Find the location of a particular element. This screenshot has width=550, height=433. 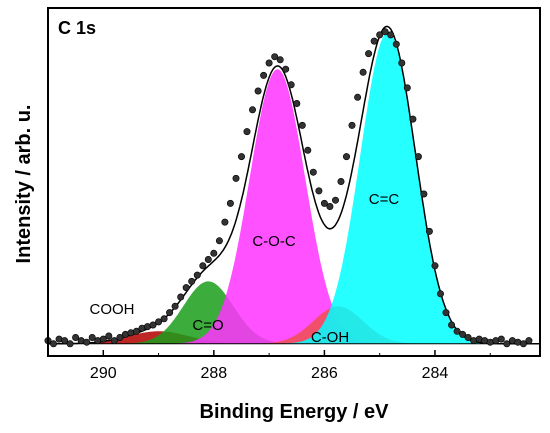

component-area-c-eq-o is located at coordinates (294, 312).